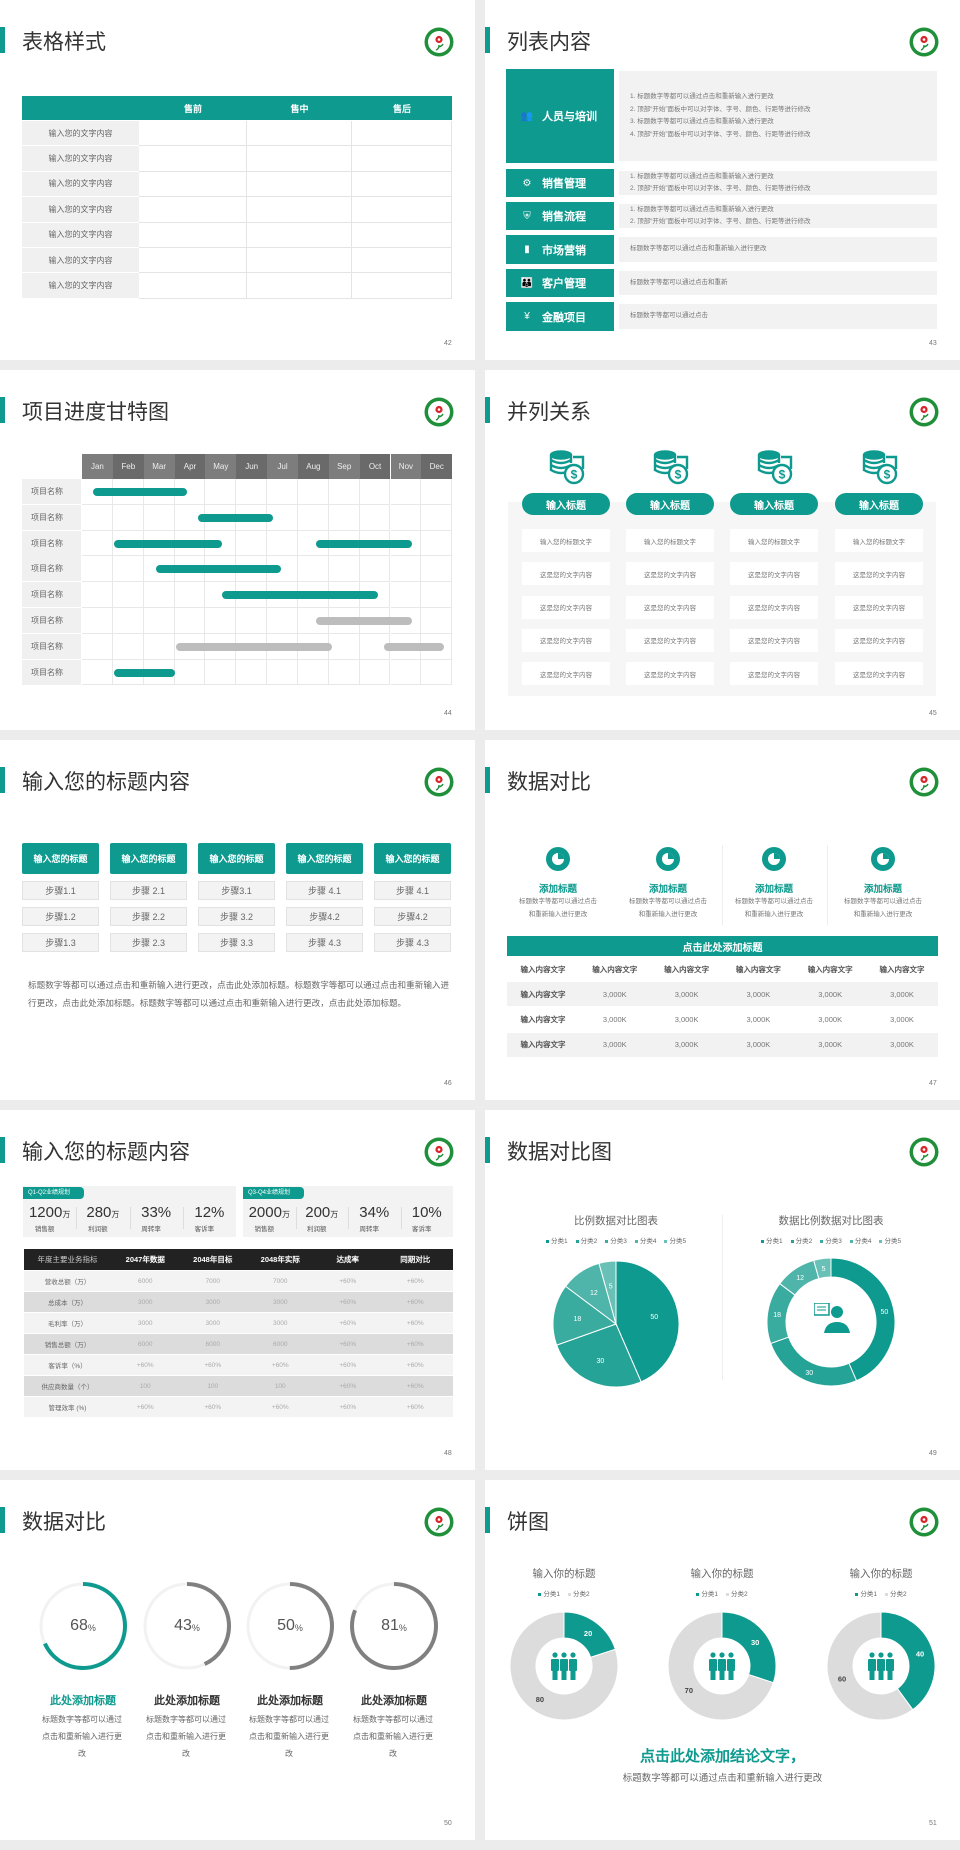 The width and height of the screenshot is (960, 1850). I want to click on list-line: 1. 标题数字等都可以通过点击和重新输入进行更改, so click(702, 176).